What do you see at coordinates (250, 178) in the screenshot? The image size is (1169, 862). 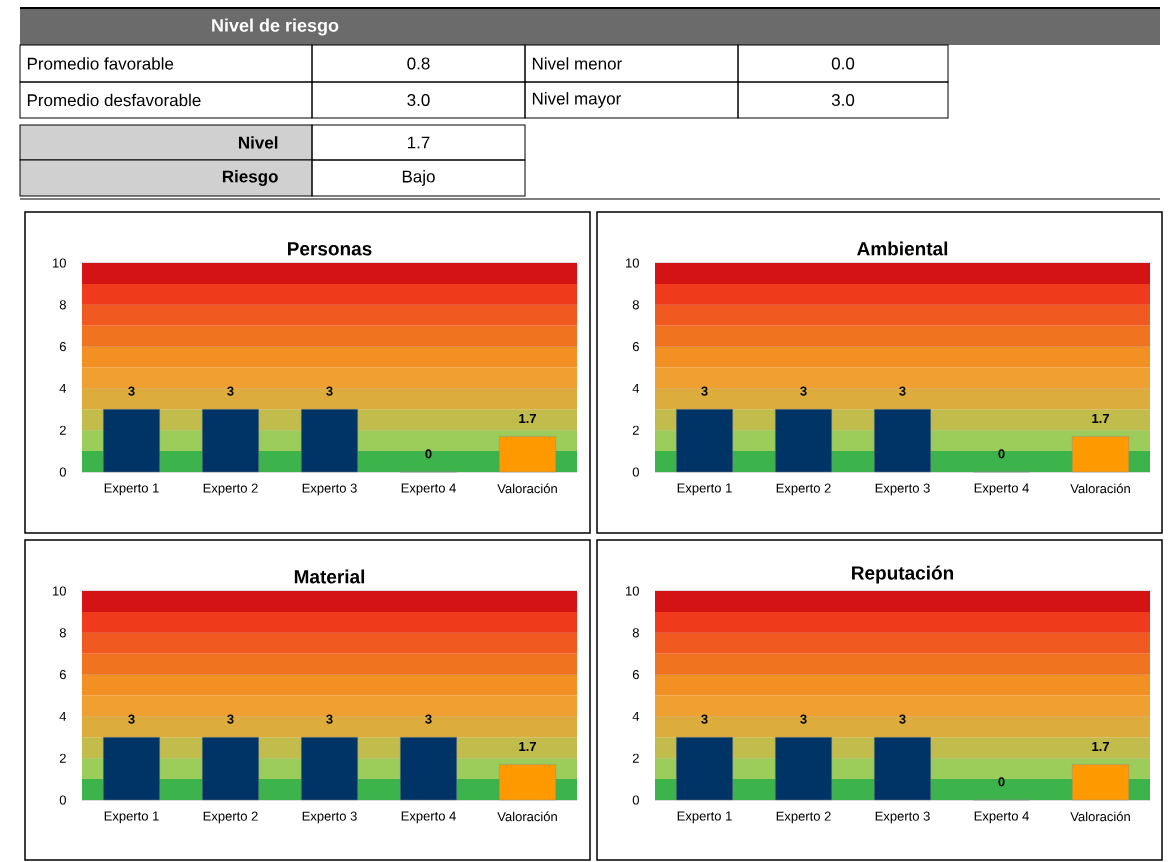 I see `text: Riesgo` at bounding box center [250, 178].